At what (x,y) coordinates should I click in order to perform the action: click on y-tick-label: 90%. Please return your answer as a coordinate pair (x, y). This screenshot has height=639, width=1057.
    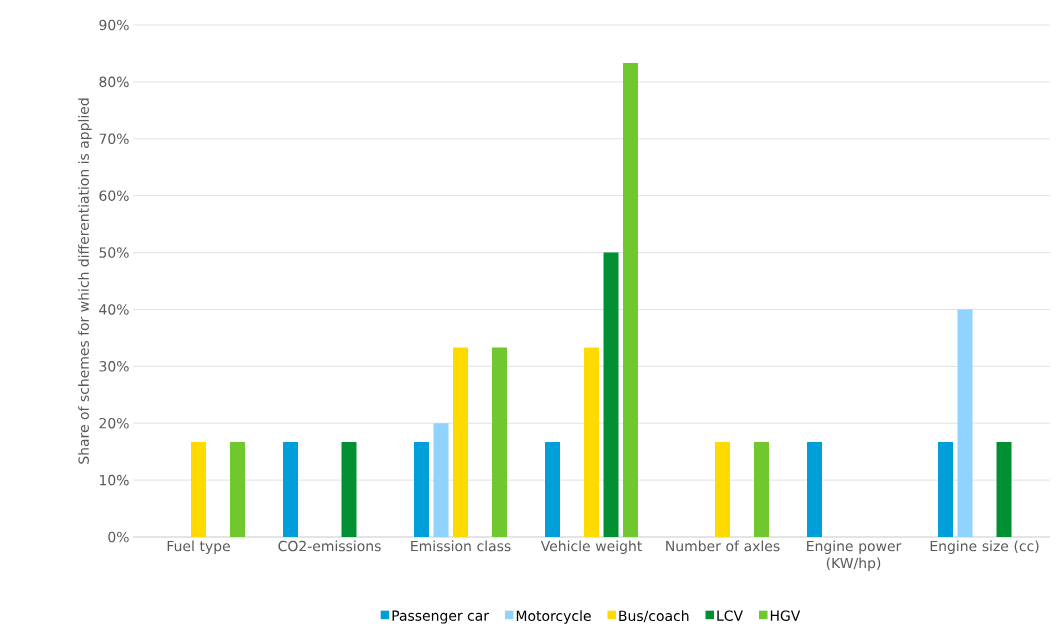
    Looking at the image, I should click on (114, 25).